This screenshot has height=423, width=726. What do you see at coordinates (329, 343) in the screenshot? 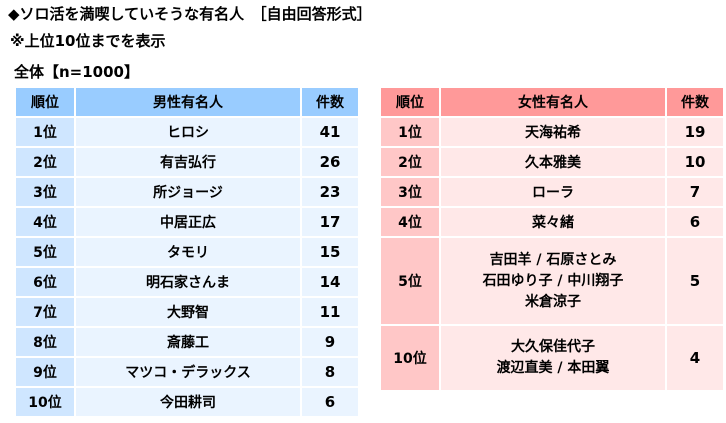
I see `count-cell: 9` at bounding box center [329, 343].